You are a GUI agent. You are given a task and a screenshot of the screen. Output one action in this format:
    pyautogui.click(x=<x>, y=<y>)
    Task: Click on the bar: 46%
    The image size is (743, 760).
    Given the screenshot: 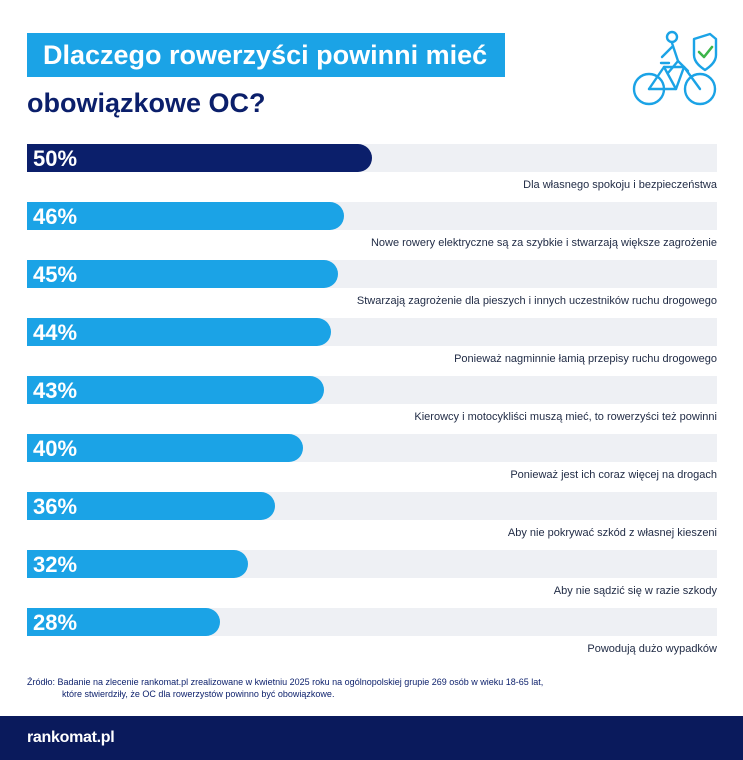 What is the action you would take?
    pyautogui.click(x=185, y=216)
    